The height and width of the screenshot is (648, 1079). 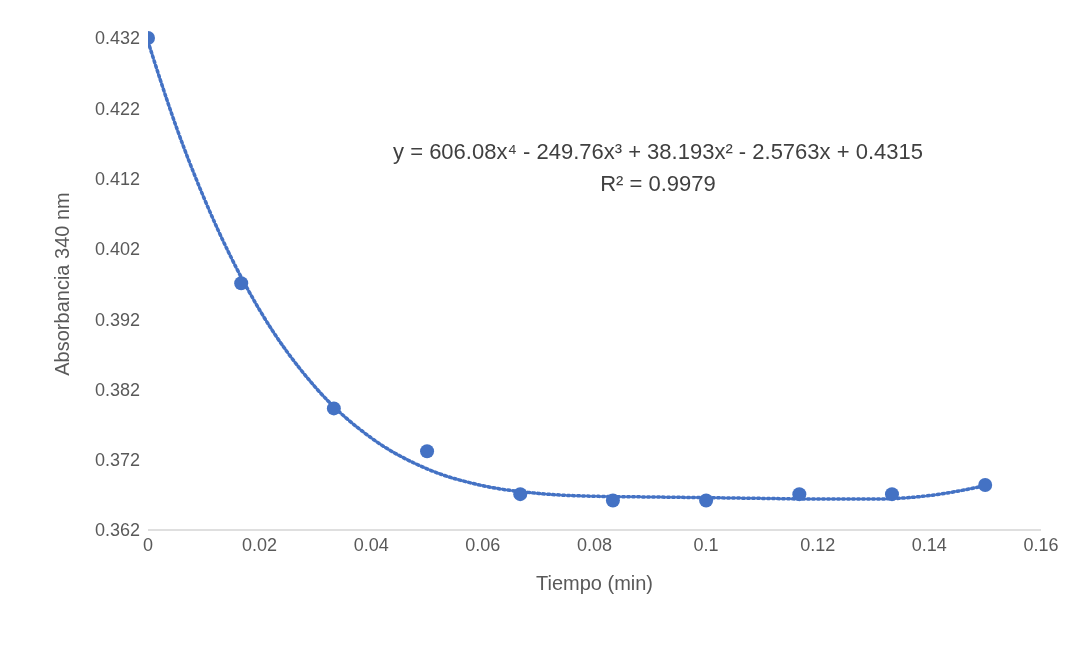 I want to click on x-tick-label: 0.04, so click(x=371, y=544).